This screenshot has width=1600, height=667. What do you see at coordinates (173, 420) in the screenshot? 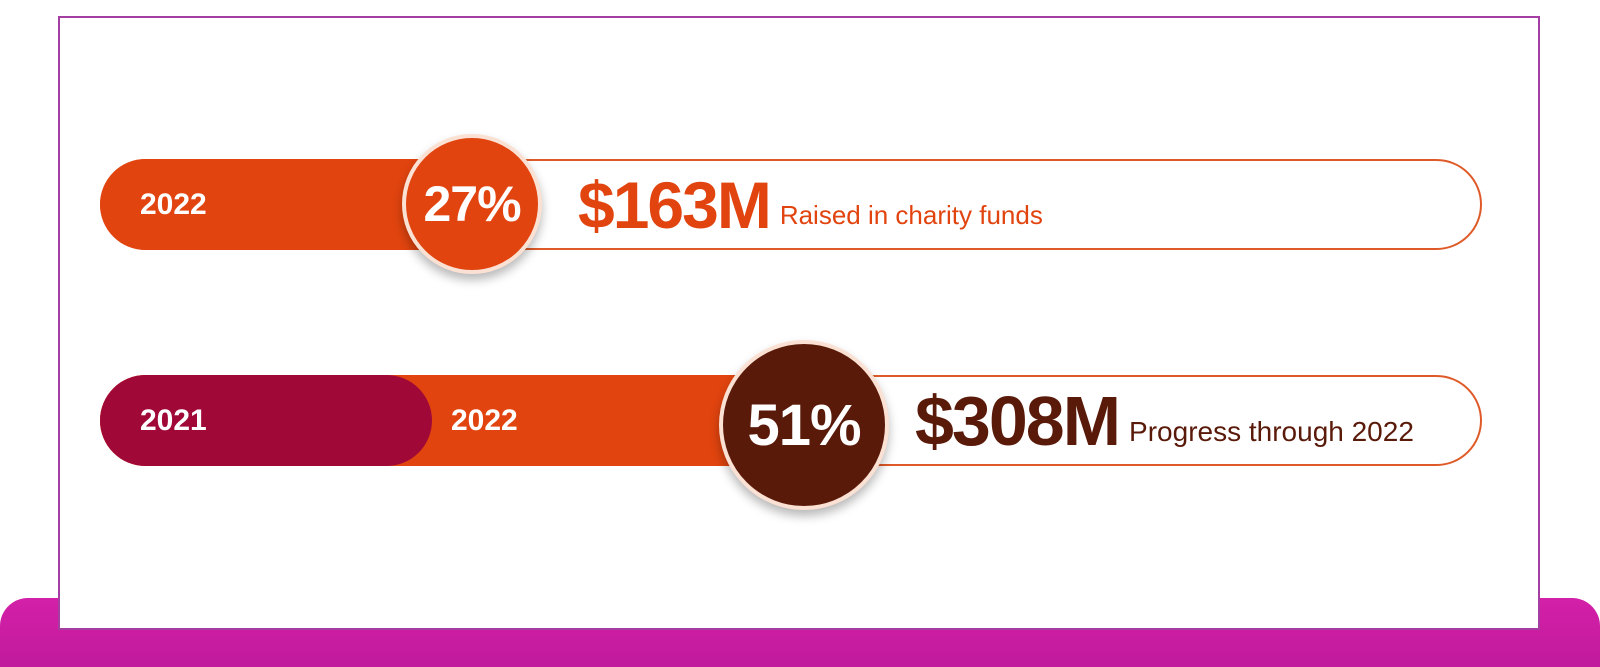
I see `year-label-2021: 2021` at bounding box center [173, 420].